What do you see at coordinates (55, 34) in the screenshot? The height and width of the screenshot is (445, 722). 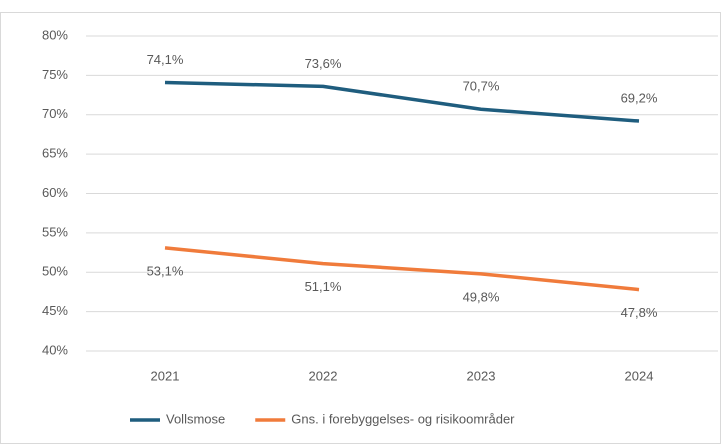 I see `y-tick-label: 80%` at bounding box center [55, 34].